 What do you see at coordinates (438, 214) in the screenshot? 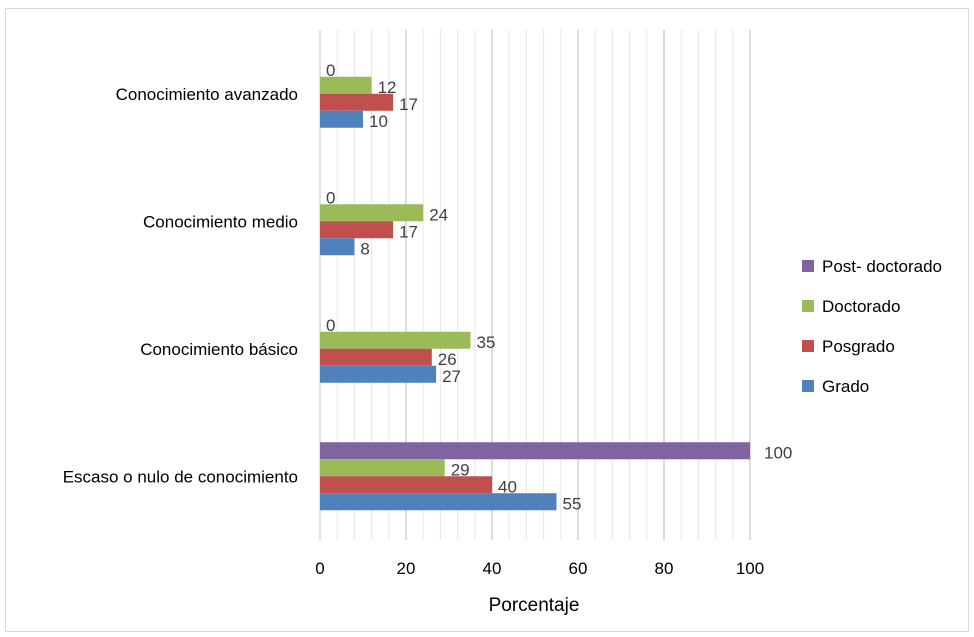
I see `data-label: 24` at bounding box center [438, 214].